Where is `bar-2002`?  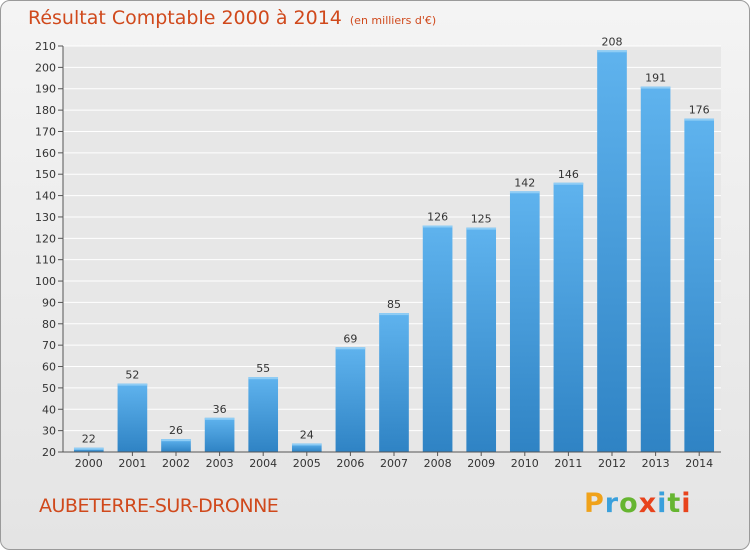 bar-2002 is located at coordinates (176, 445).